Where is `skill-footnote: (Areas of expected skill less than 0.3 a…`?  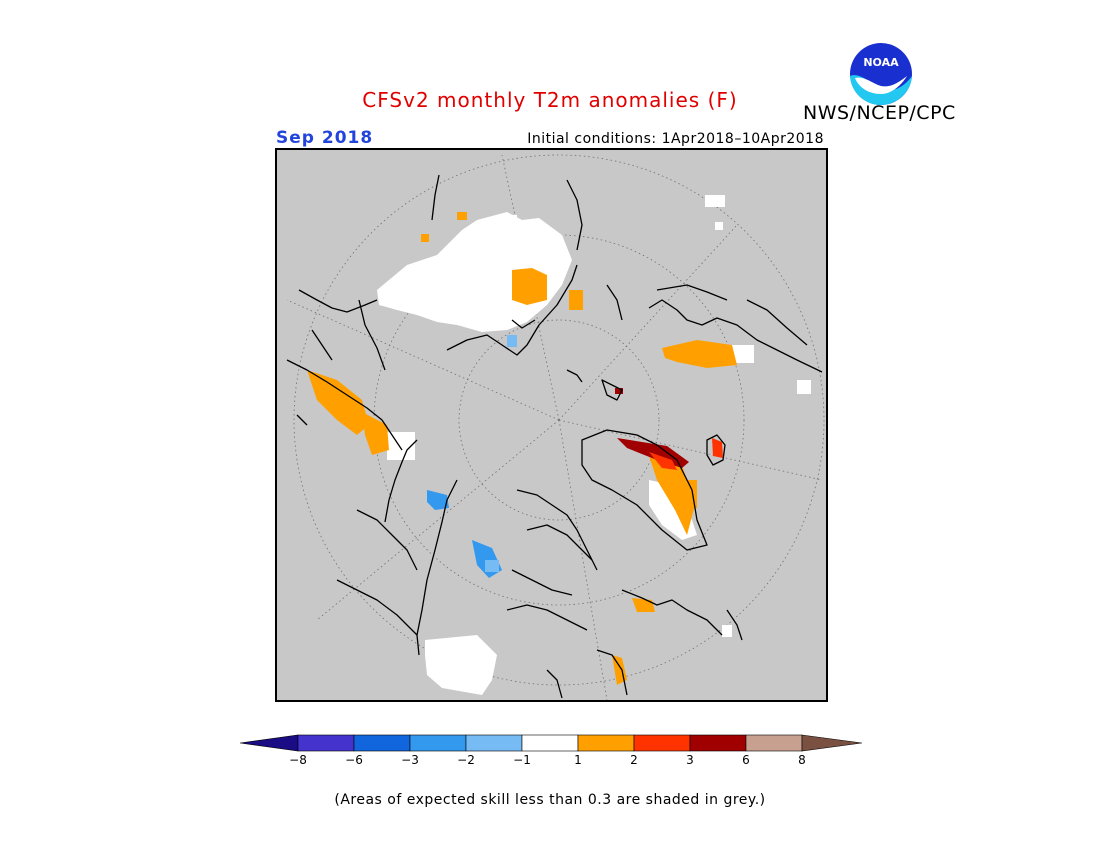
skill-footnote: (Areas of expected skill less than 0.3 a… is located at coordinates (550, 800).